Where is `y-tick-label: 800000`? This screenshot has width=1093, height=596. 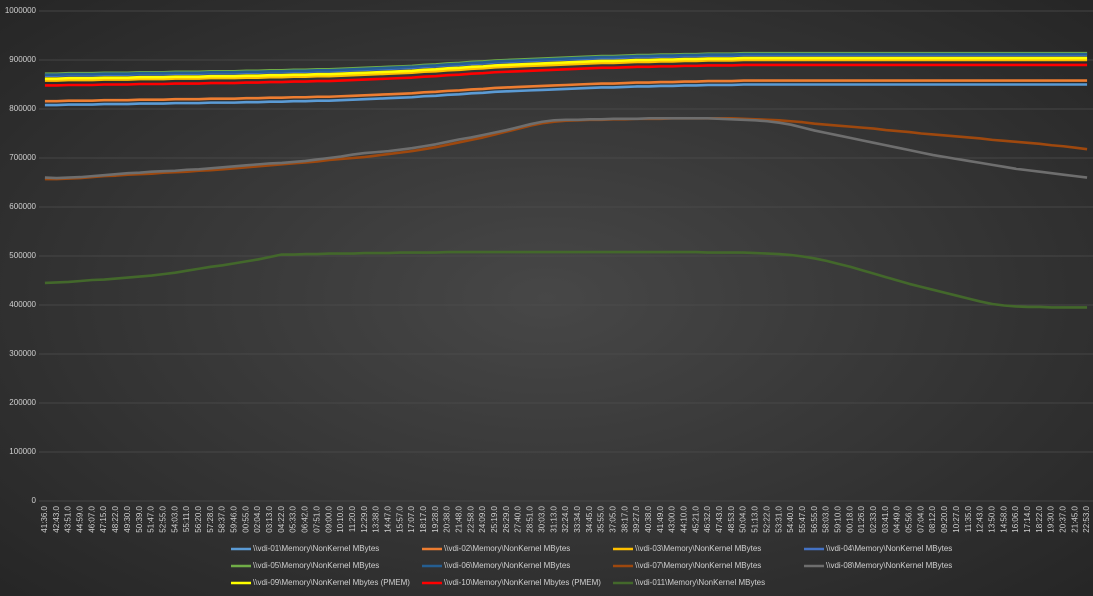
y-tick-label: 800000 is located at coordinates (22, 108).